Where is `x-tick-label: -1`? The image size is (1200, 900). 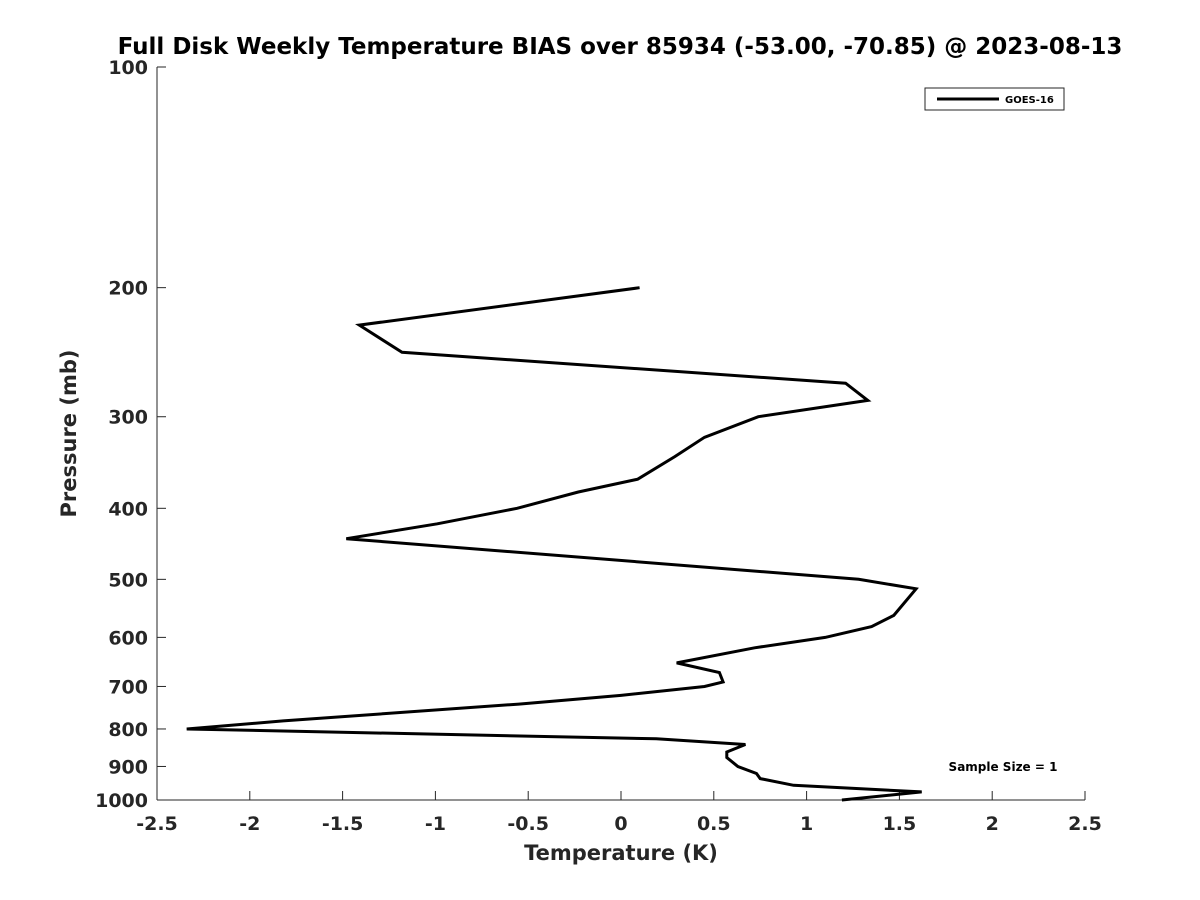 x-tick-label: -1 is located at coordinates (435, 824).